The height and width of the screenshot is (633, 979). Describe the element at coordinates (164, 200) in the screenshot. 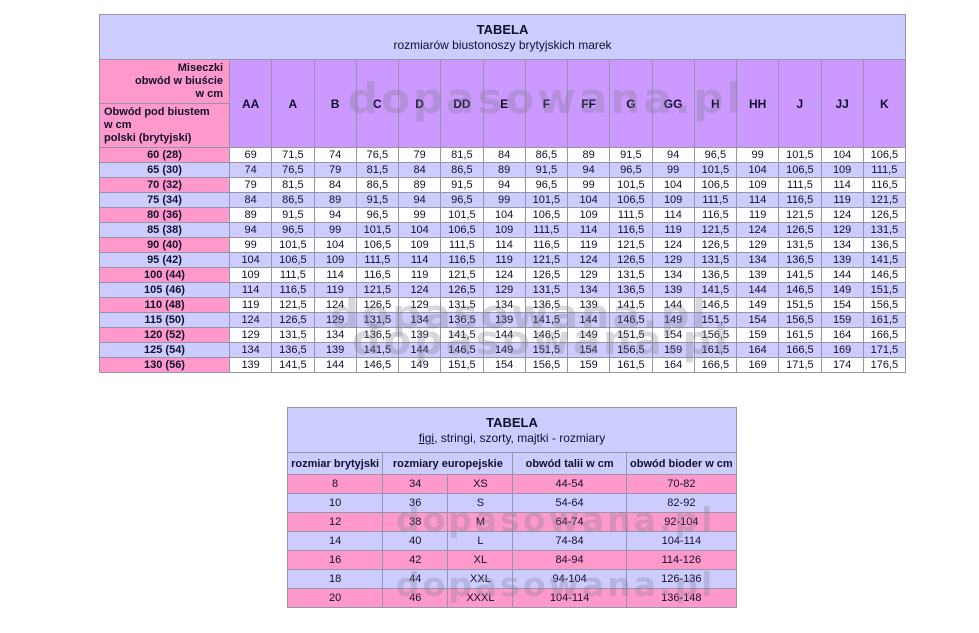

I see `underbust-size-label: 75 (34)` at that location.